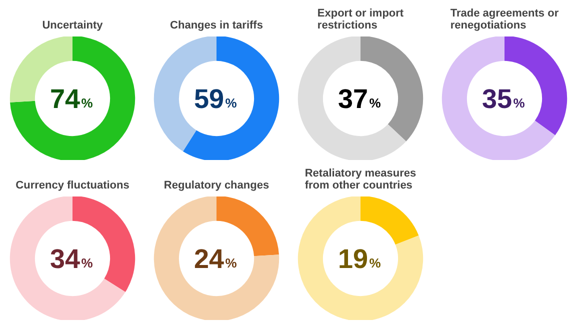 This screenshot has height=326, width=578. What do you see at coordinates (216, 26) in the screenshot?
I see `chart-title: Changes in tariffs` at bounding box center [216, 26].